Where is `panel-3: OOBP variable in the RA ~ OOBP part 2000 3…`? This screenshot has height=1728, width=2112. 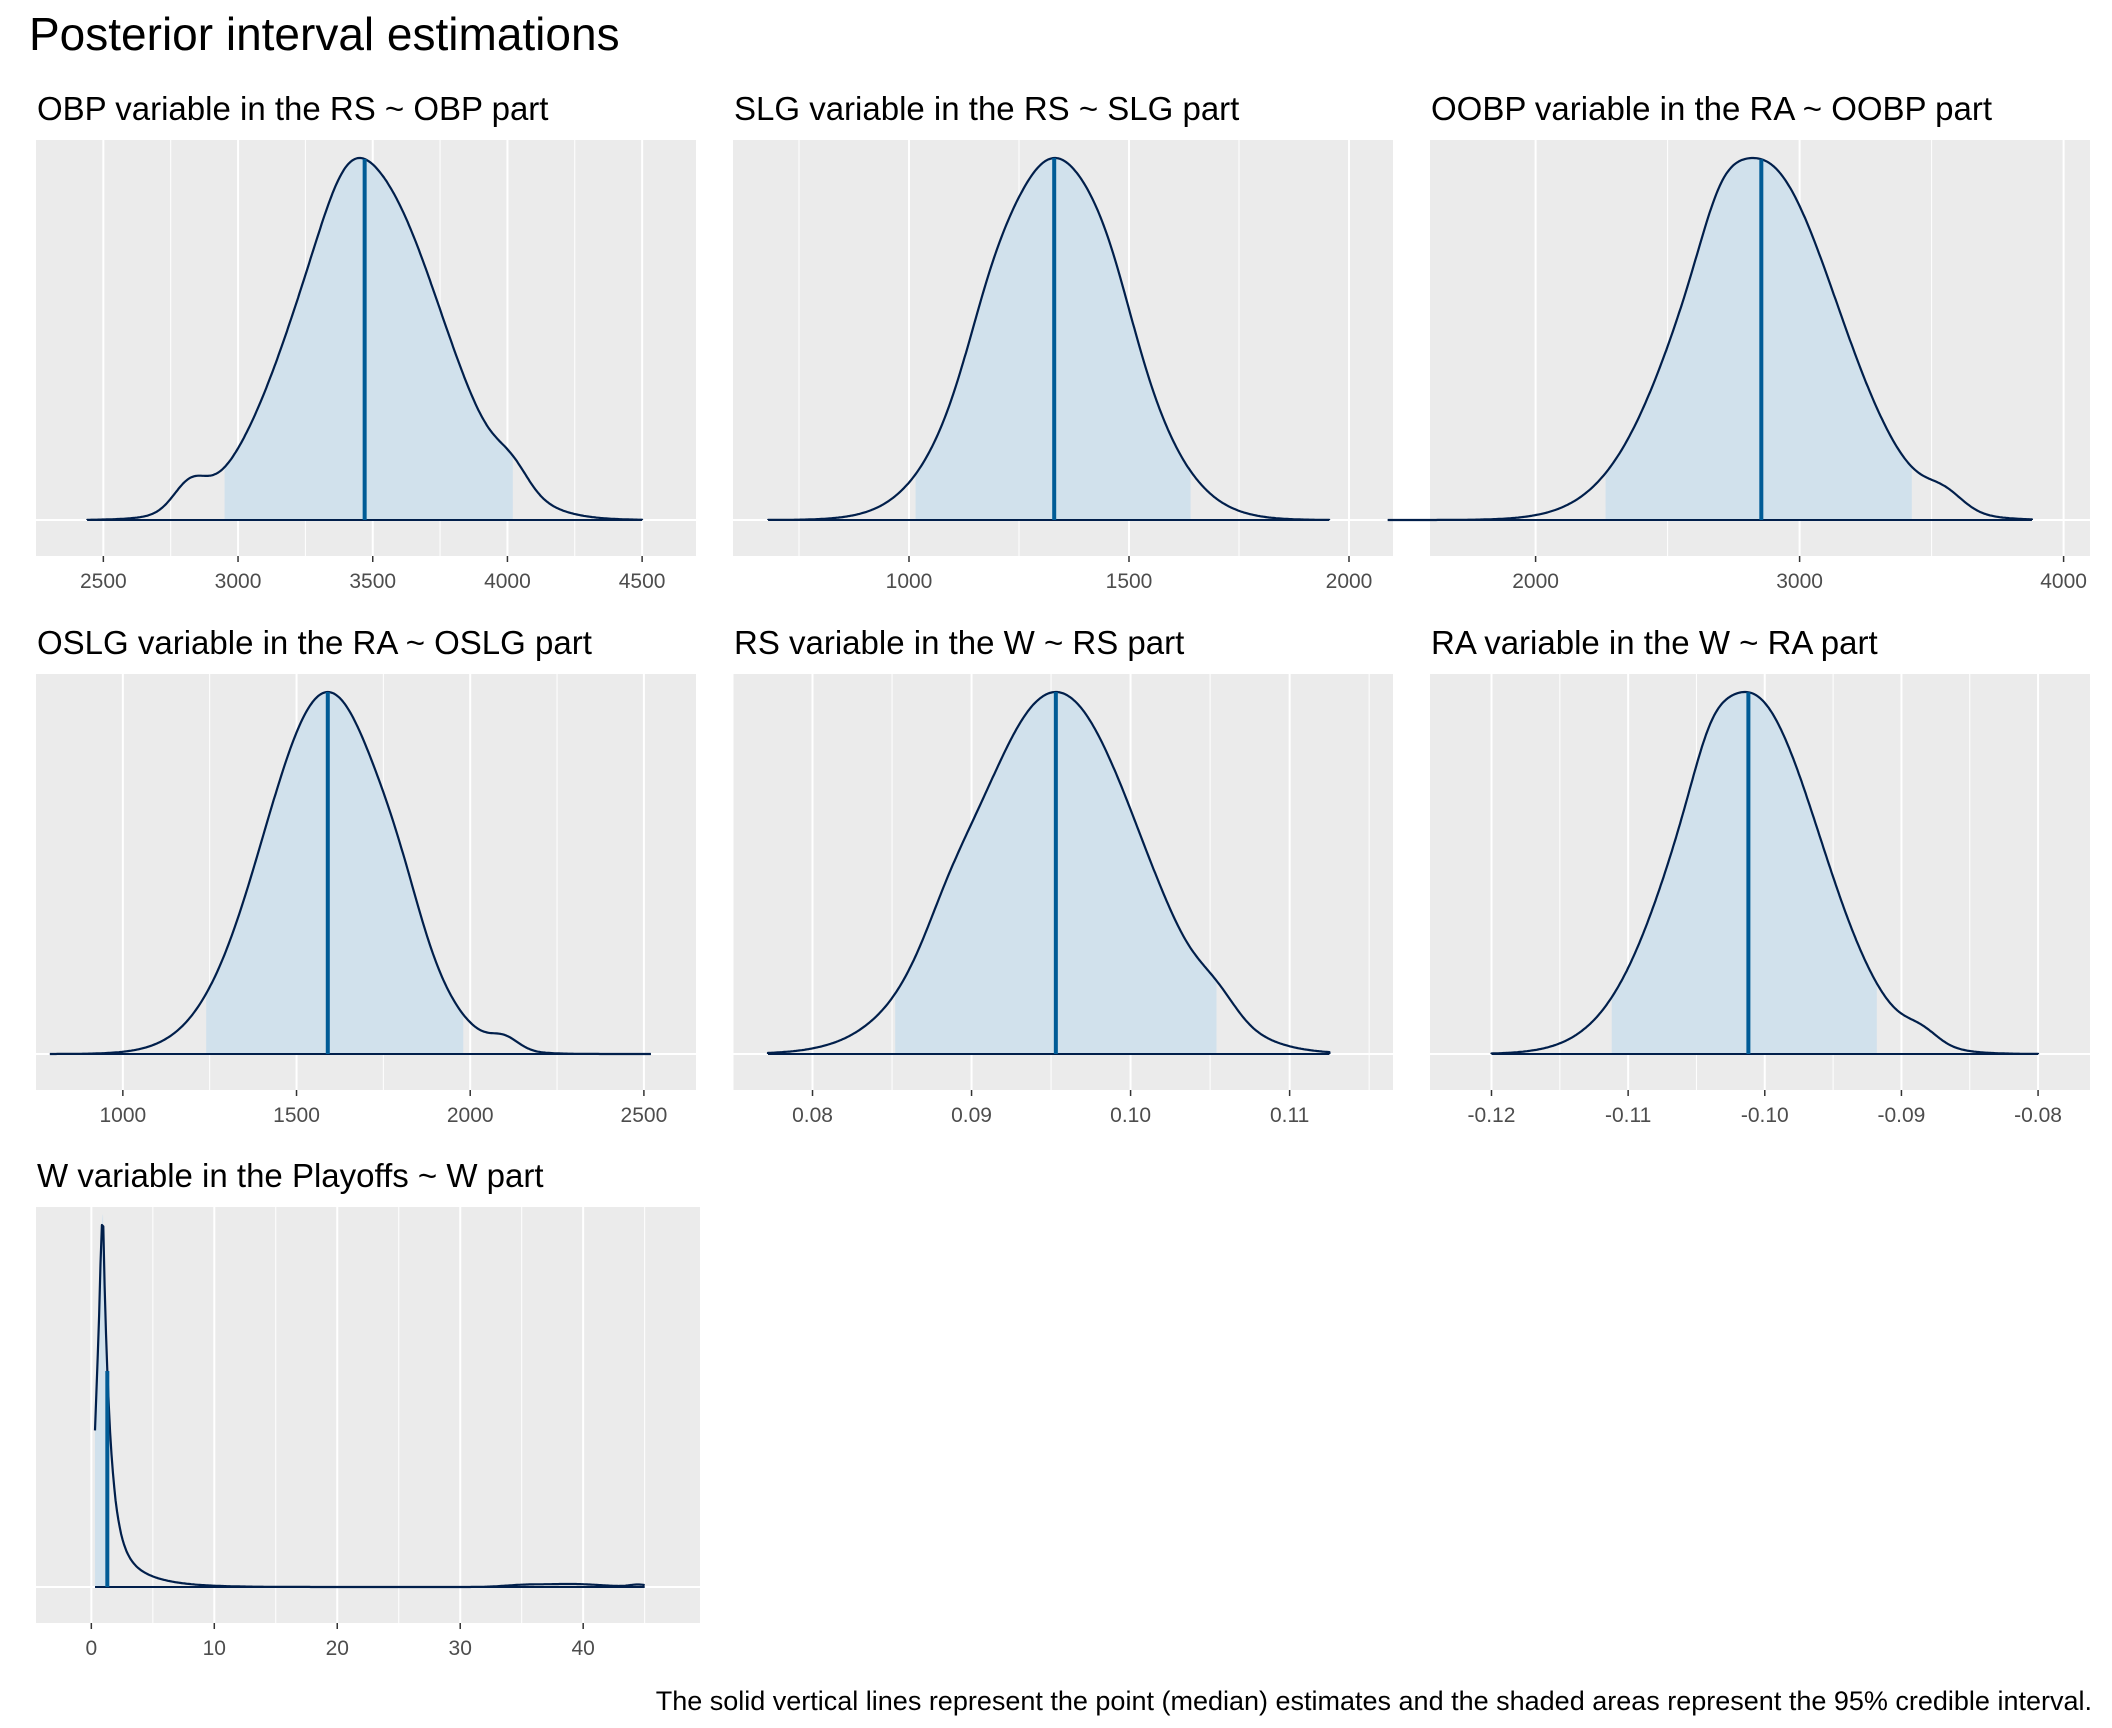
panel-3: OOBP variable in the RA ~ OOBP part 2000 3… is located at coordinates (1738, 341).